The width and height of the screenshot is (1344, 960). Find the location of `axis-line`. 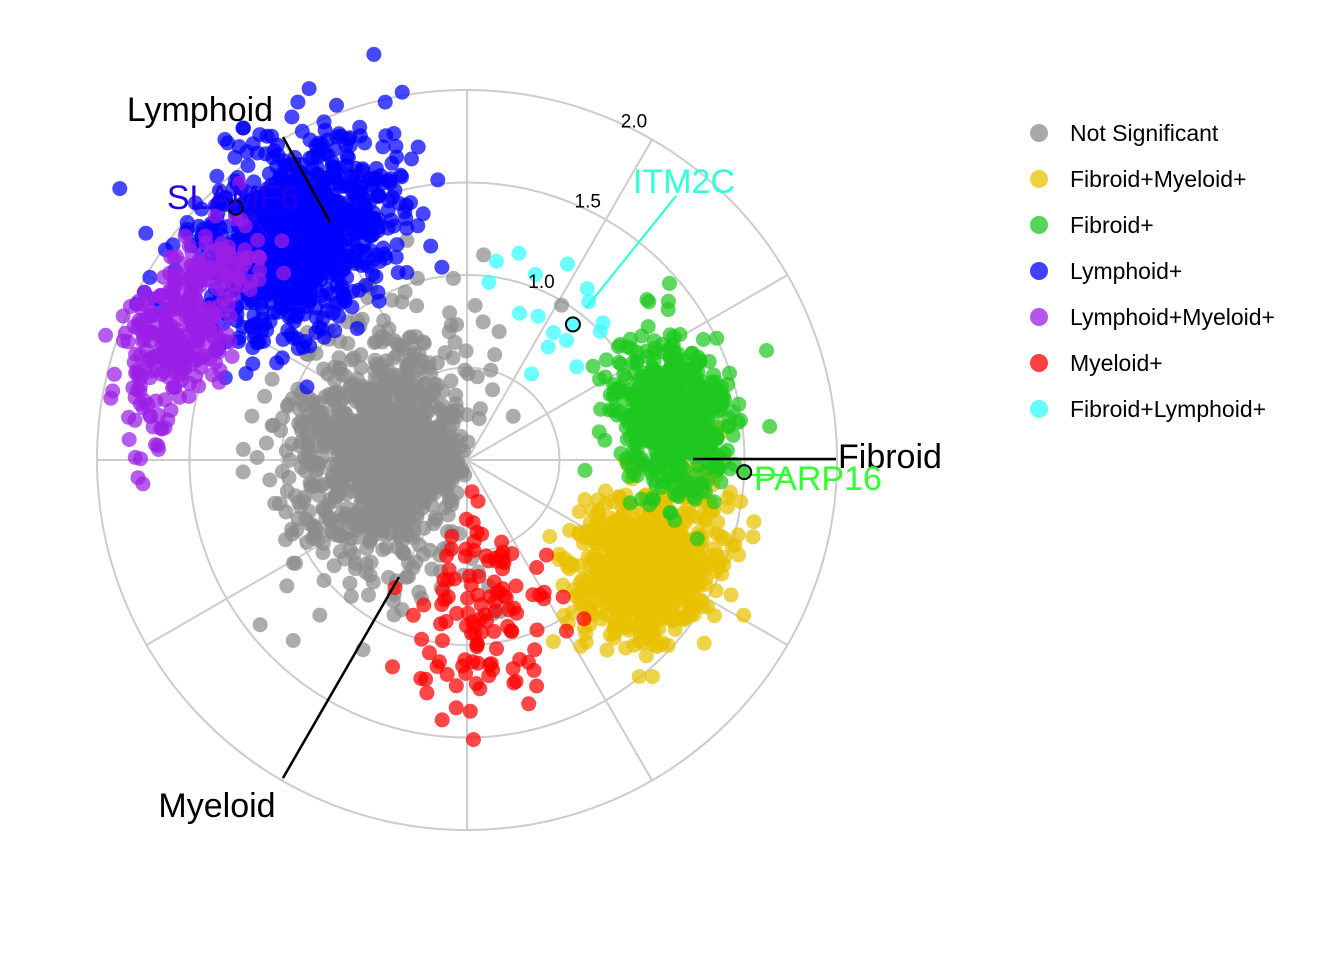

axis-line is located at coordinates (341, 677).